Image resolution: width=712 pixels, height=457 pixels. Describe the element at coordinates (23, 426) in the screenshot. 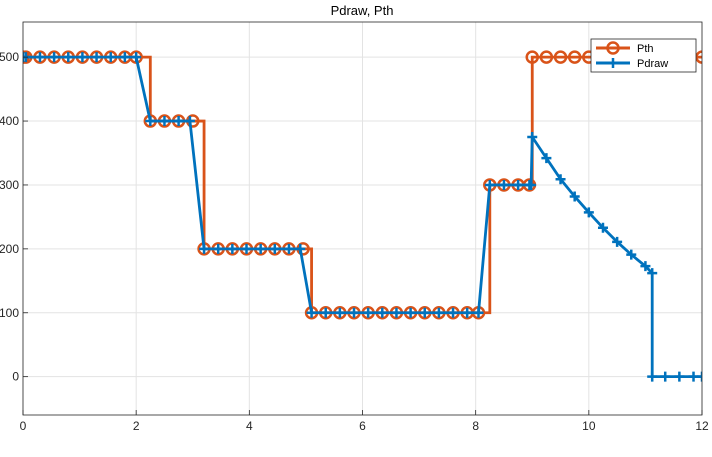

I see `x-tick-label: 0` at that location.